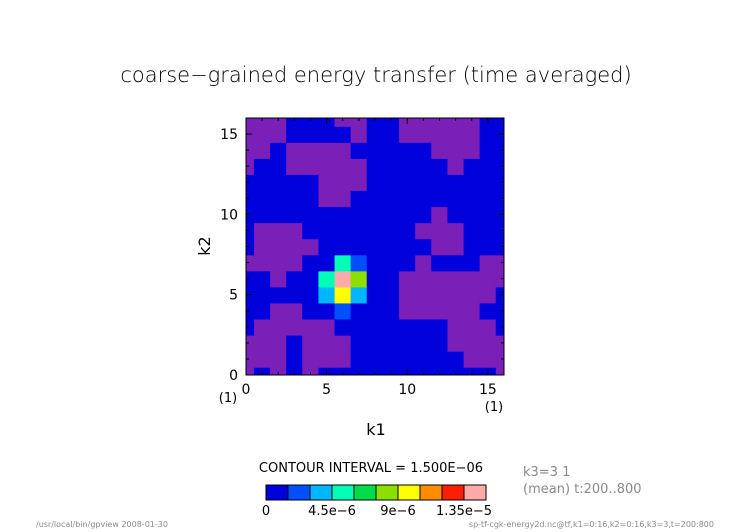 Image resolution: width=752 pixels, height=532 pixels. I want to click on colorbar, so click(376, 492).